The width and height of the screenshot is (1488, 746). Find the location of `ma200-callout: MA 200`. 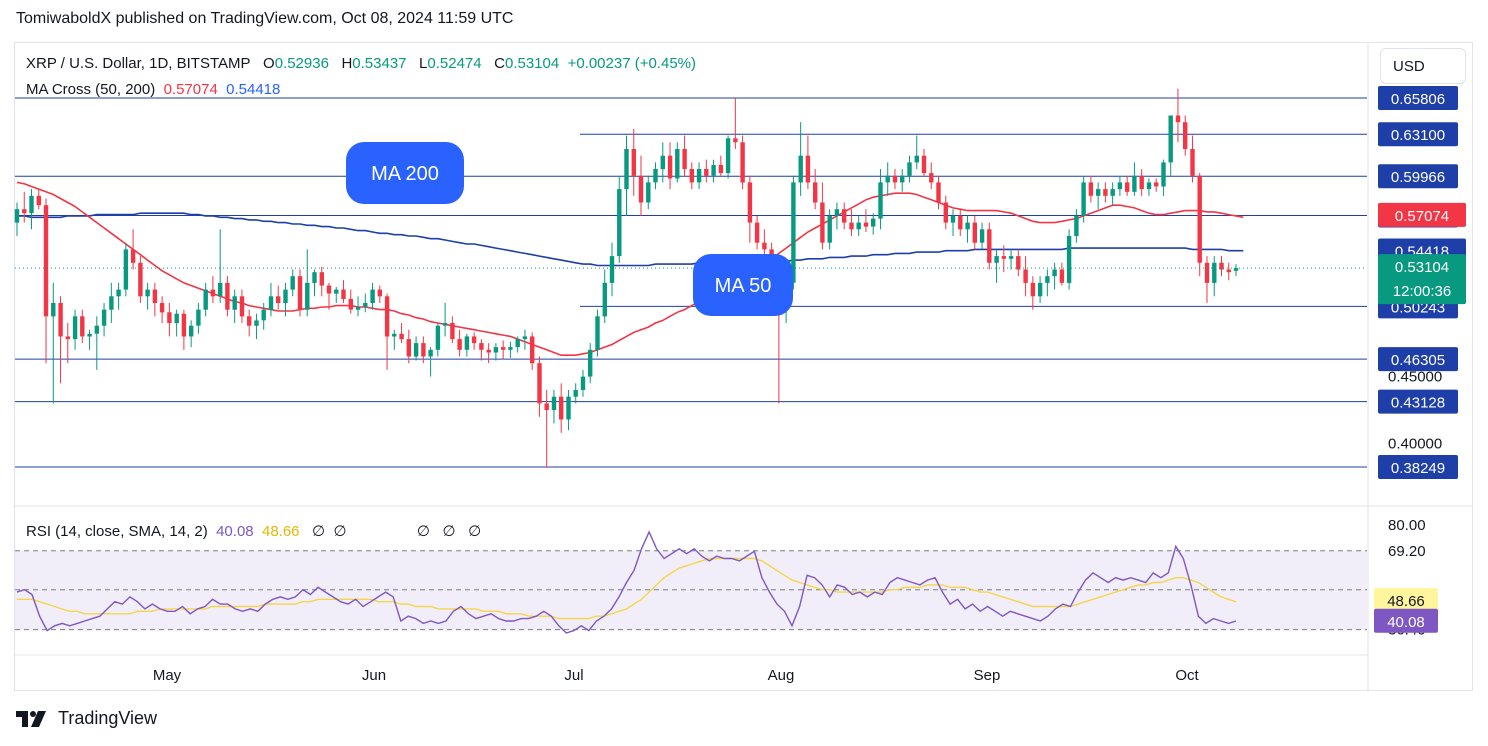

ma200-callout: MA 200 is located at coordinates (405, 173).